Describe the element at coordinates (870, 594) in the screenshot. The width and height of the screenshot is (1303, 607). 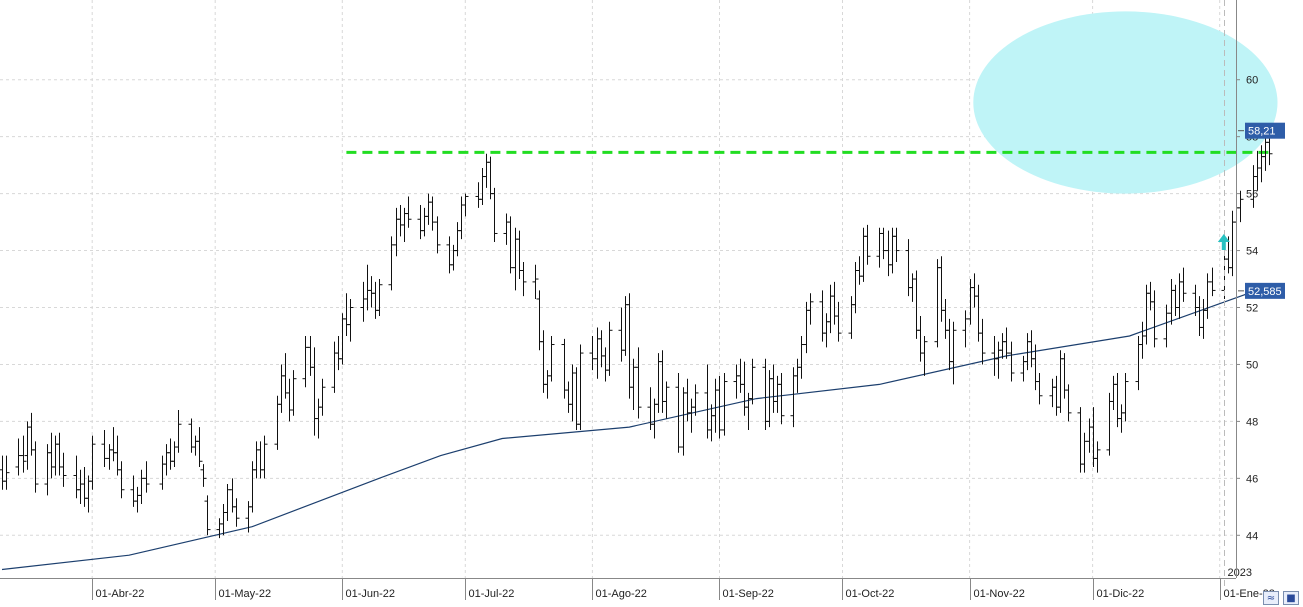
I see `x-tick-label: 01-Oct-22` at that location.